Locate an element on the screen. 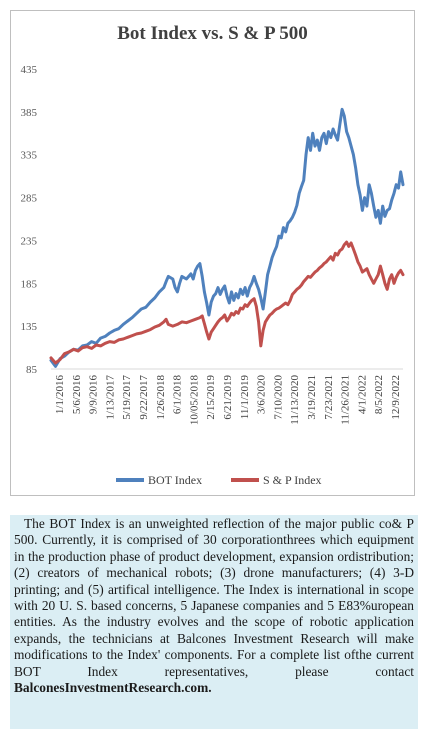 Image resolution: width=425 pixels, height=742 pixels. x-tick-label: 11/1/2019 is located at coordinates (245, 397).